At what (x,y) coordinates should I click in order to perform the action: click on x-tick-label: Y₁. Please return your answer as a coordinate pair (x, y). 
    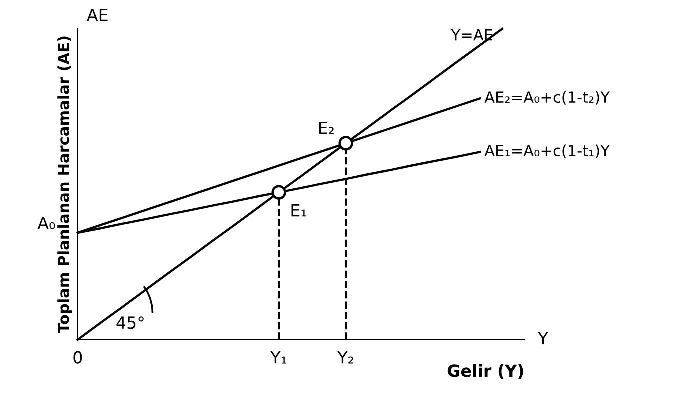
    Looking at the image, I should click on (278, 358).